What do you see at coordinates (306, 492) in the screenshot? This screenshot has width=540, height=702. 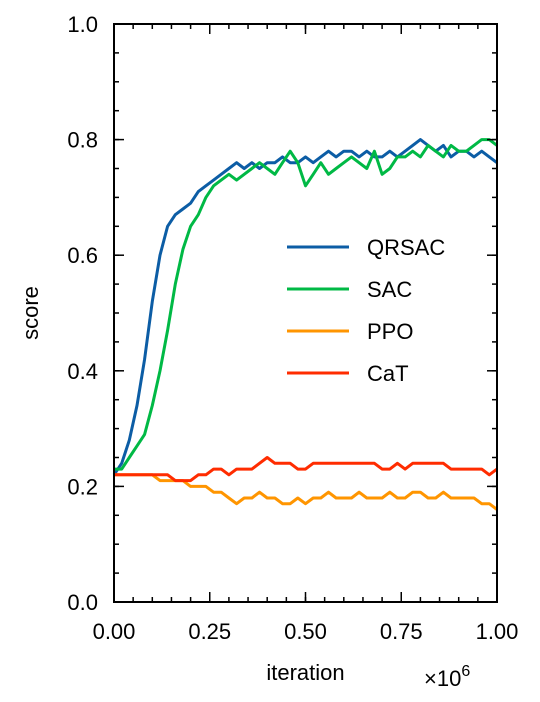 I see `series-line-ppo` at bounding box center [306, 492].